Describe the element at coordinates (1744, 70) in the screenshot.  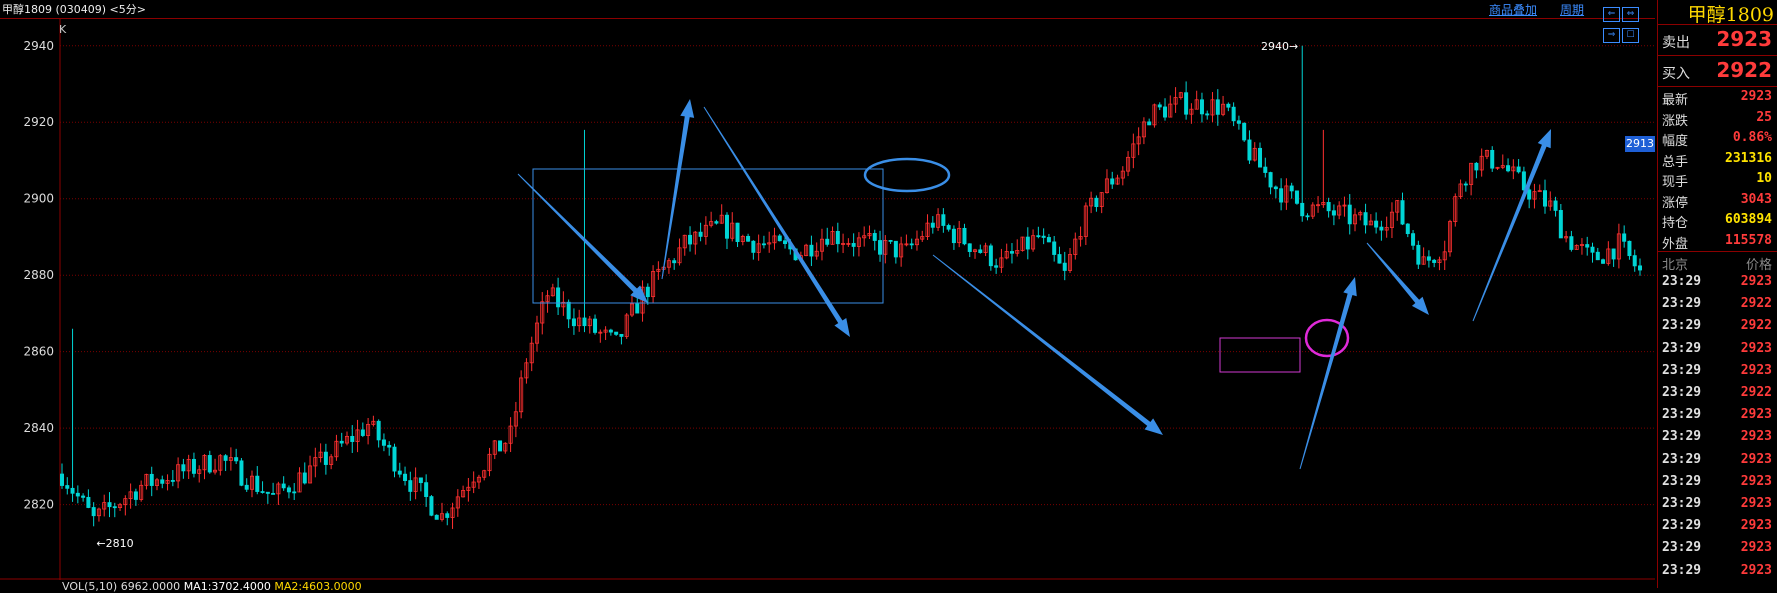
I see `buy-price: 2922` at that location.